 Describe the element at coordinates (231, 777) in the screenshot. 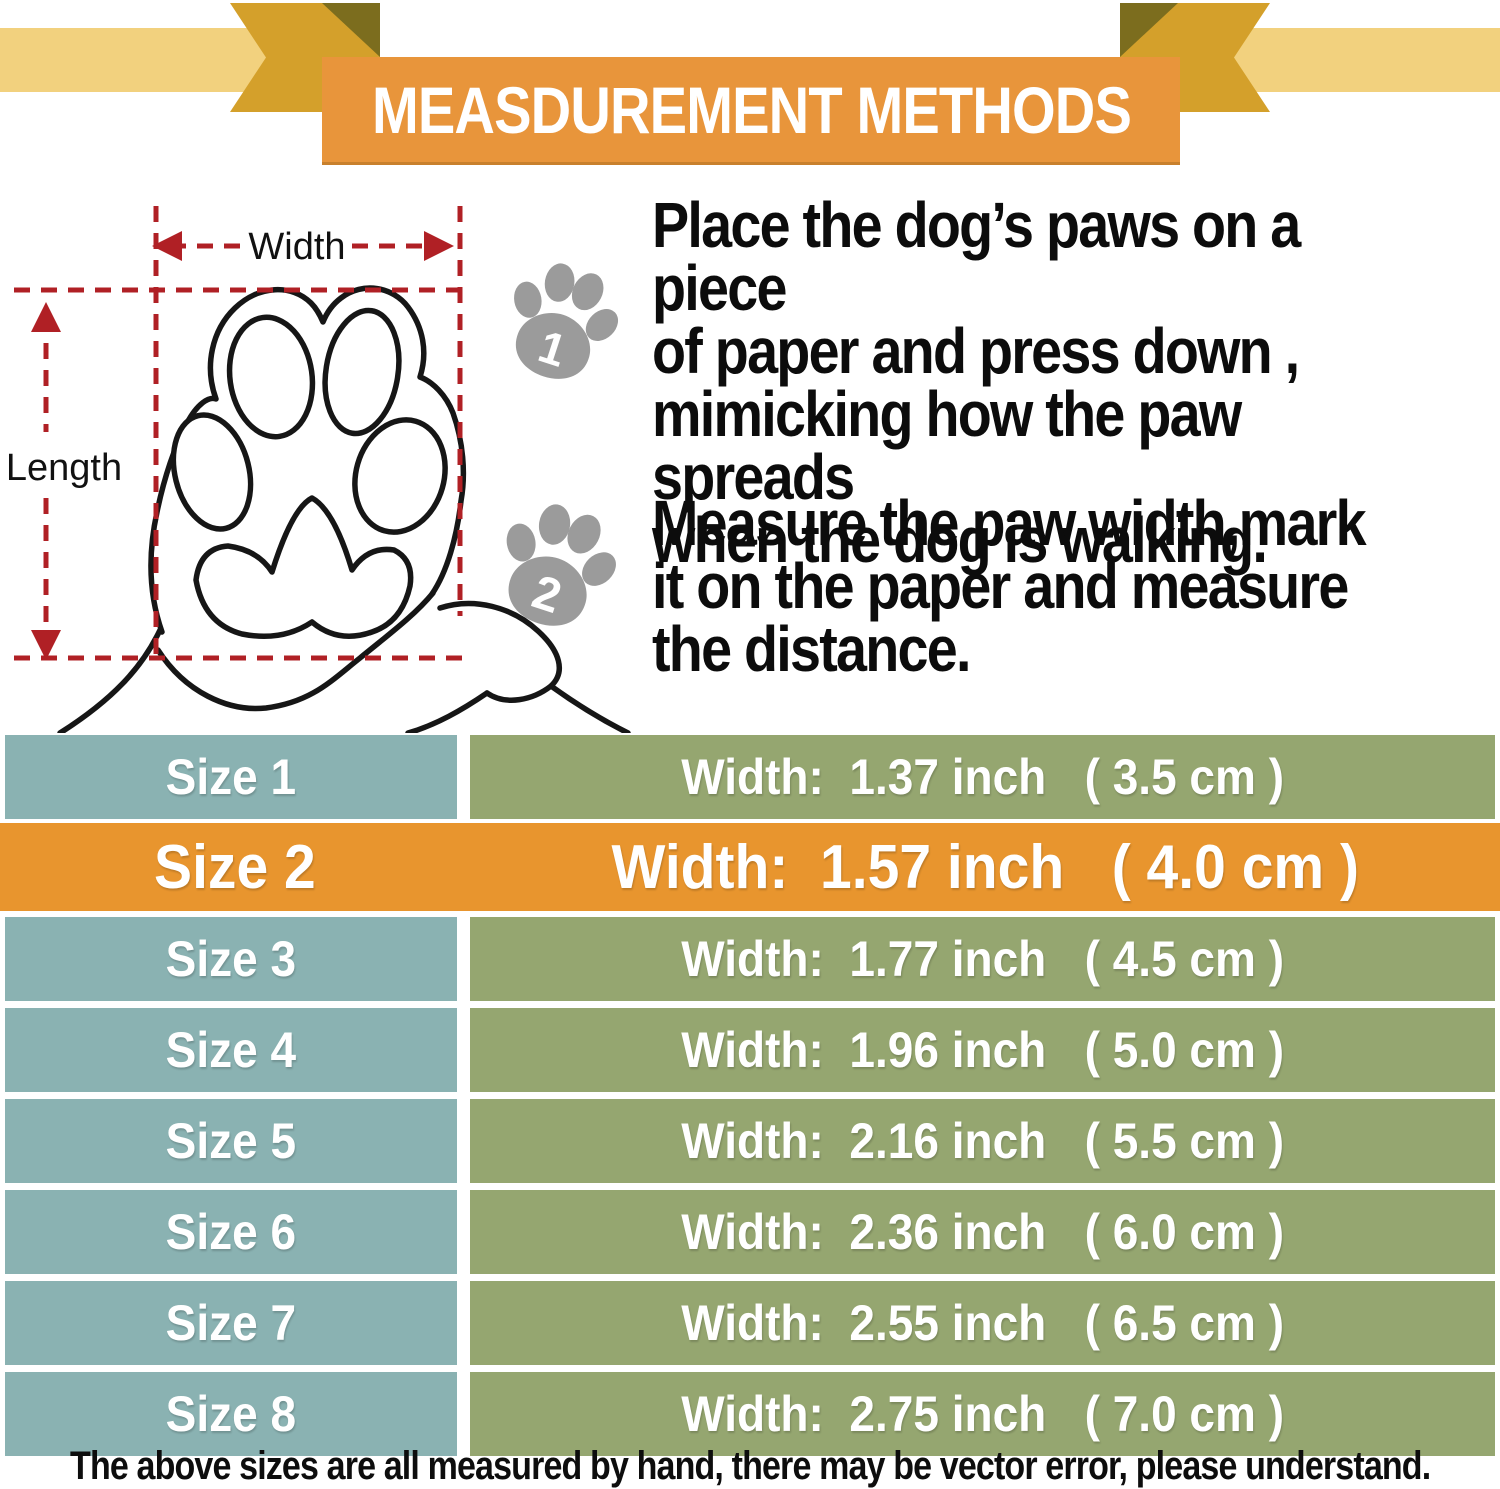

I see `size-label-cell: Size 1` at that location.